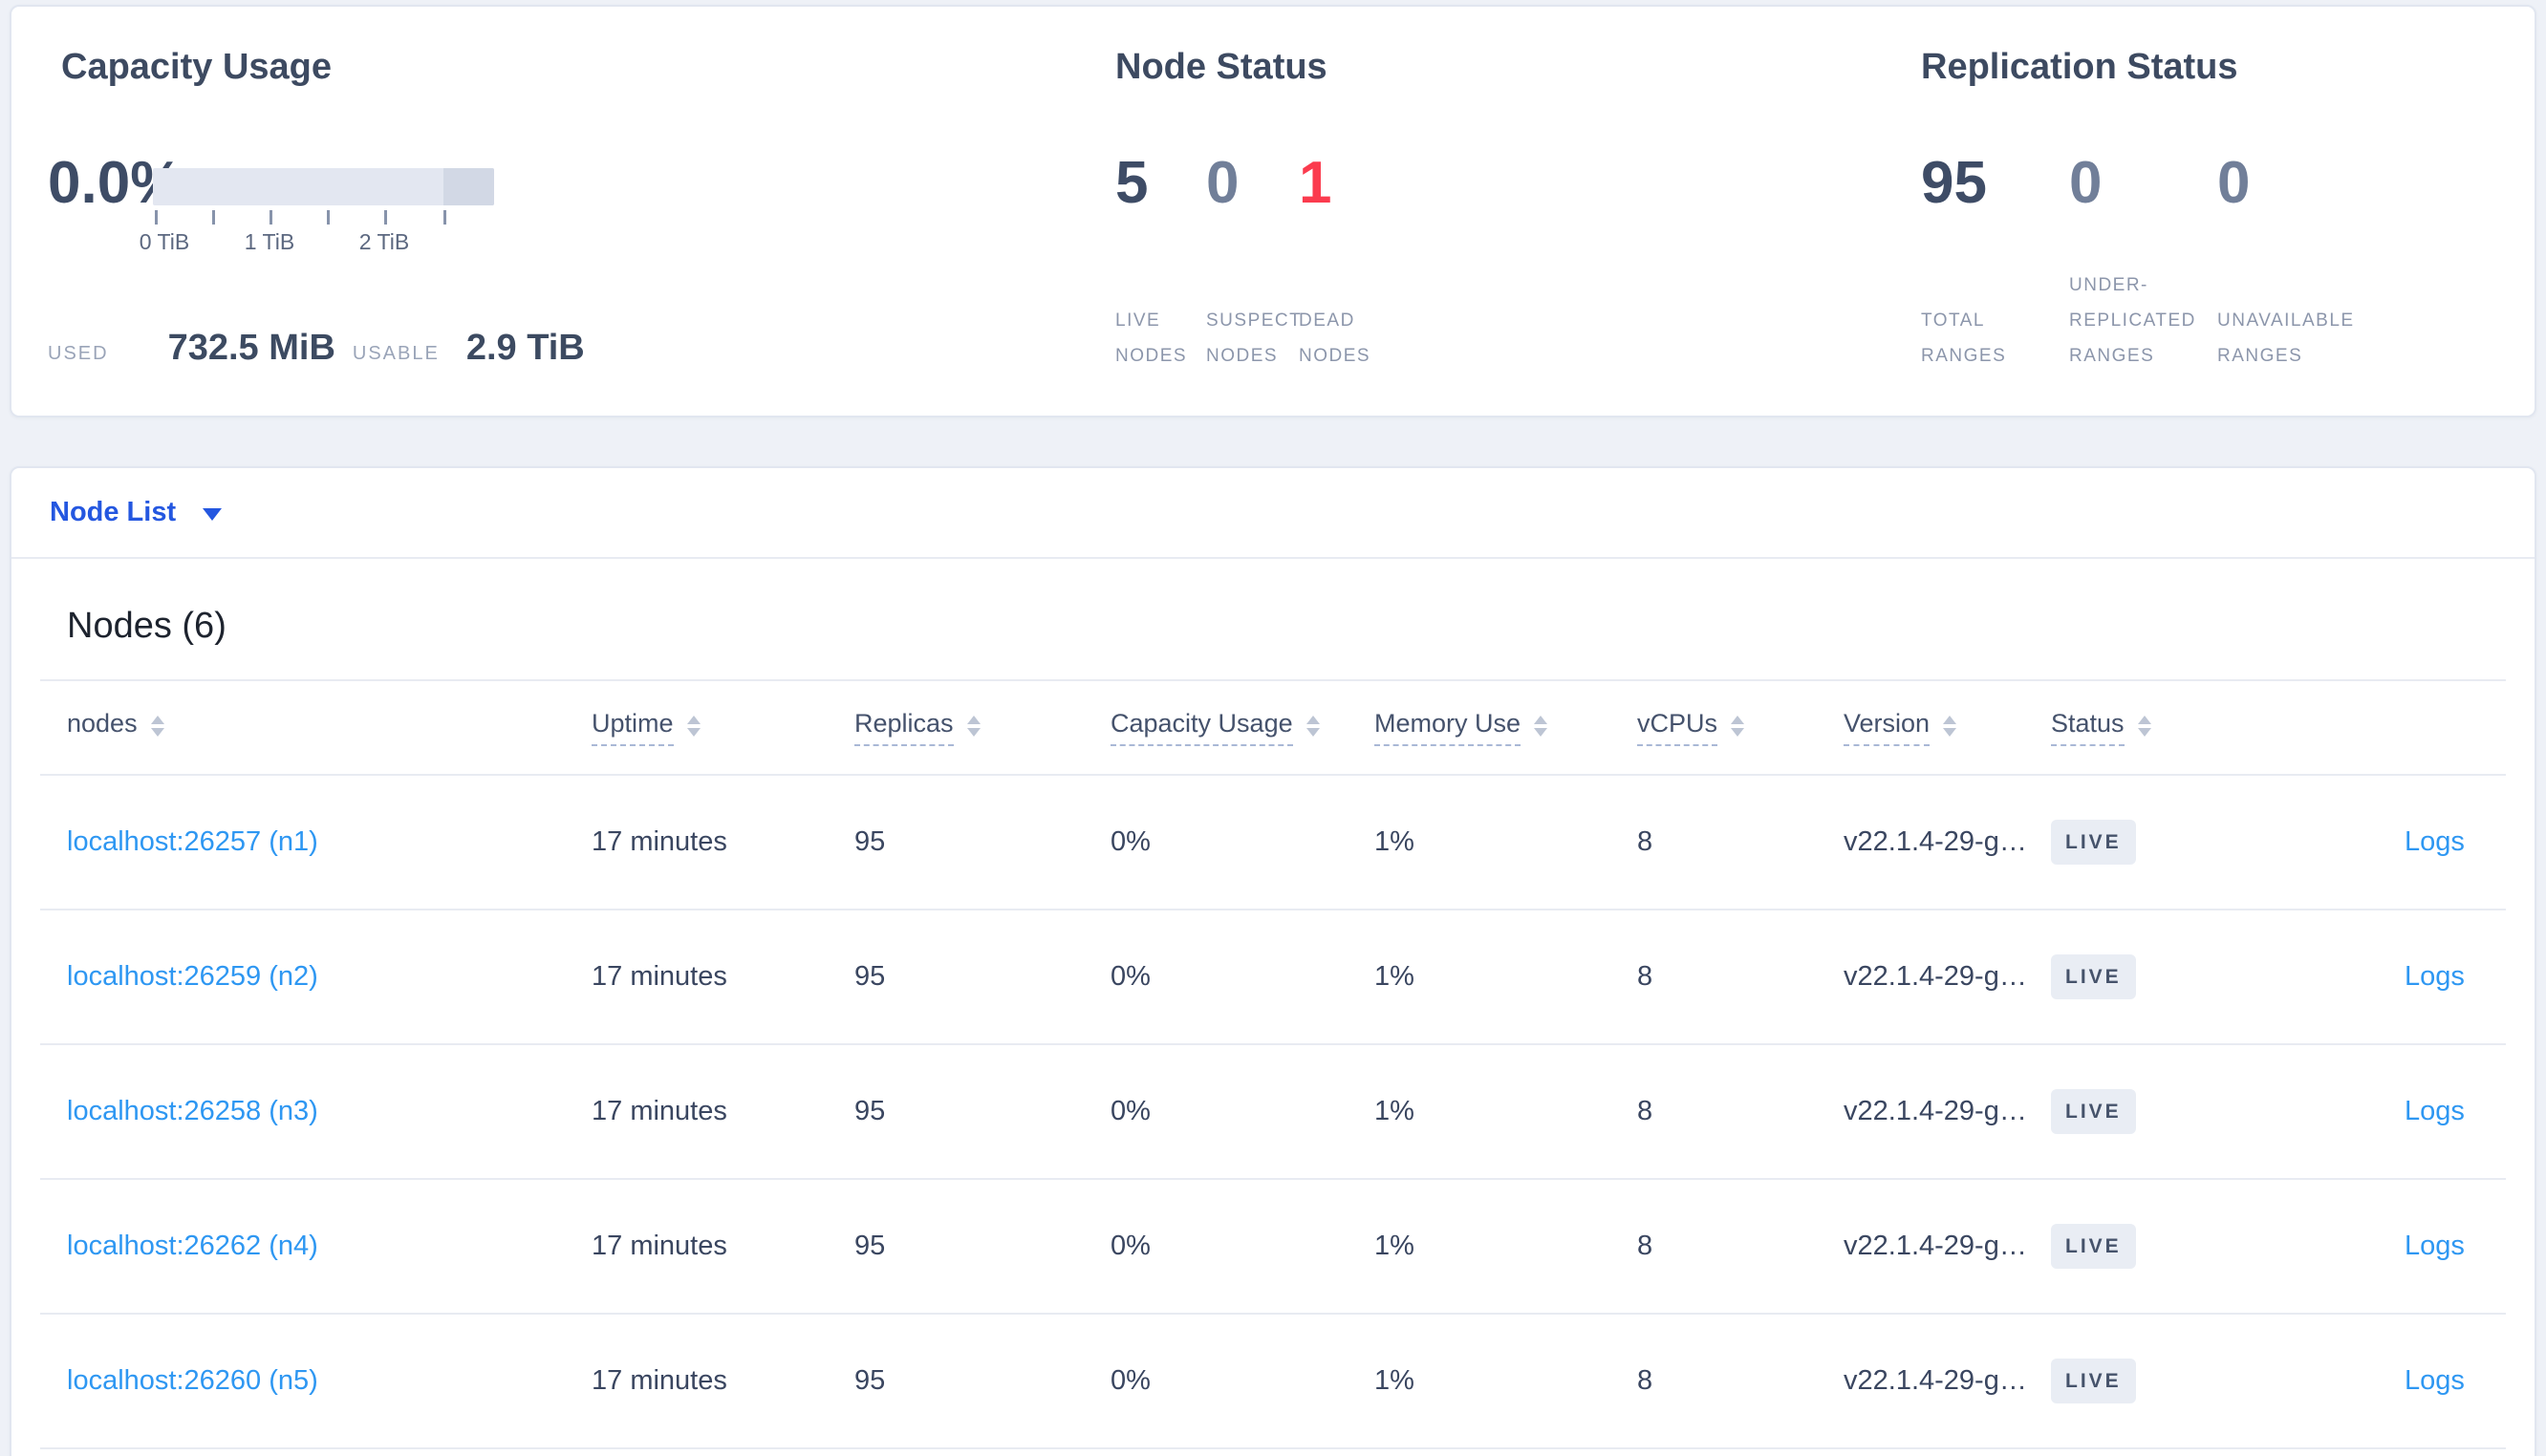 This screenshot has height=1456, width=2546. Describe the element at coordinates (102, 723) in the screenshot. I see `column-header-label: nodes` at that location.